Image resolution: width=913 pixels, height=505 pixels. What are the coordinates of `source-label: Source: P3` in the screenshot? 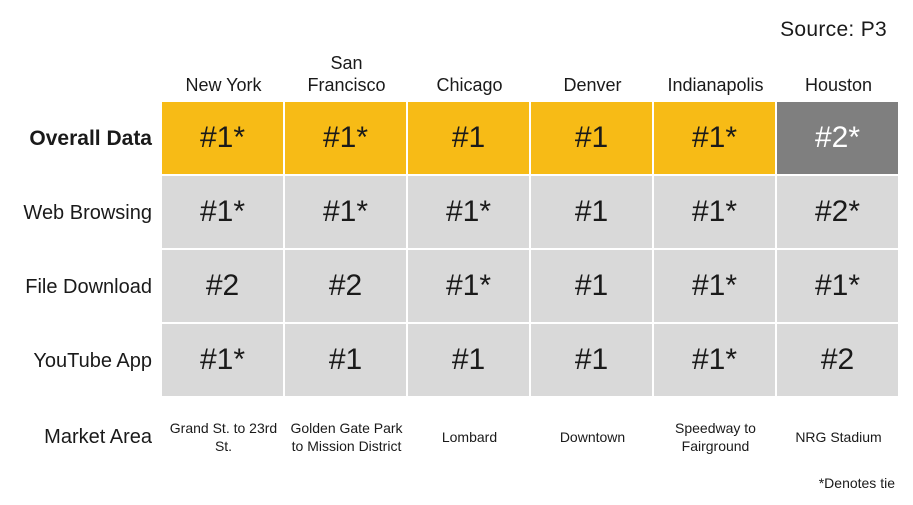 It's located at (833, 29).